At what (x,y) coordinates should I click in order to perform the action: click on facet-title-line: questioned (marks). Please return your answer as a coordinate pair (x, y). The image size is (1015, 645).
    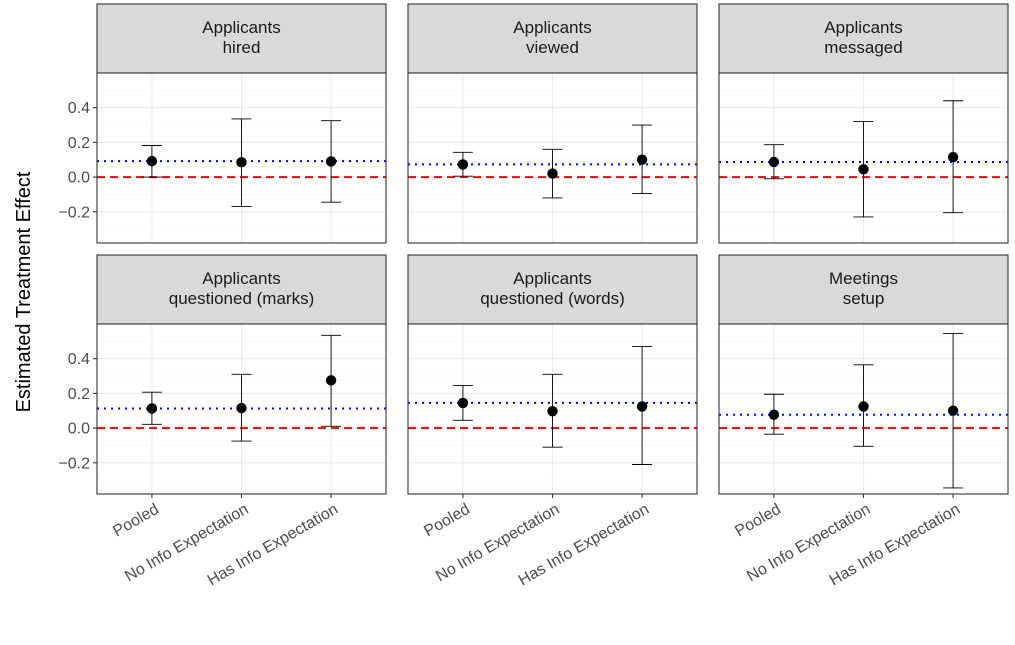
    Looking at the image, I should click on (242, 298).